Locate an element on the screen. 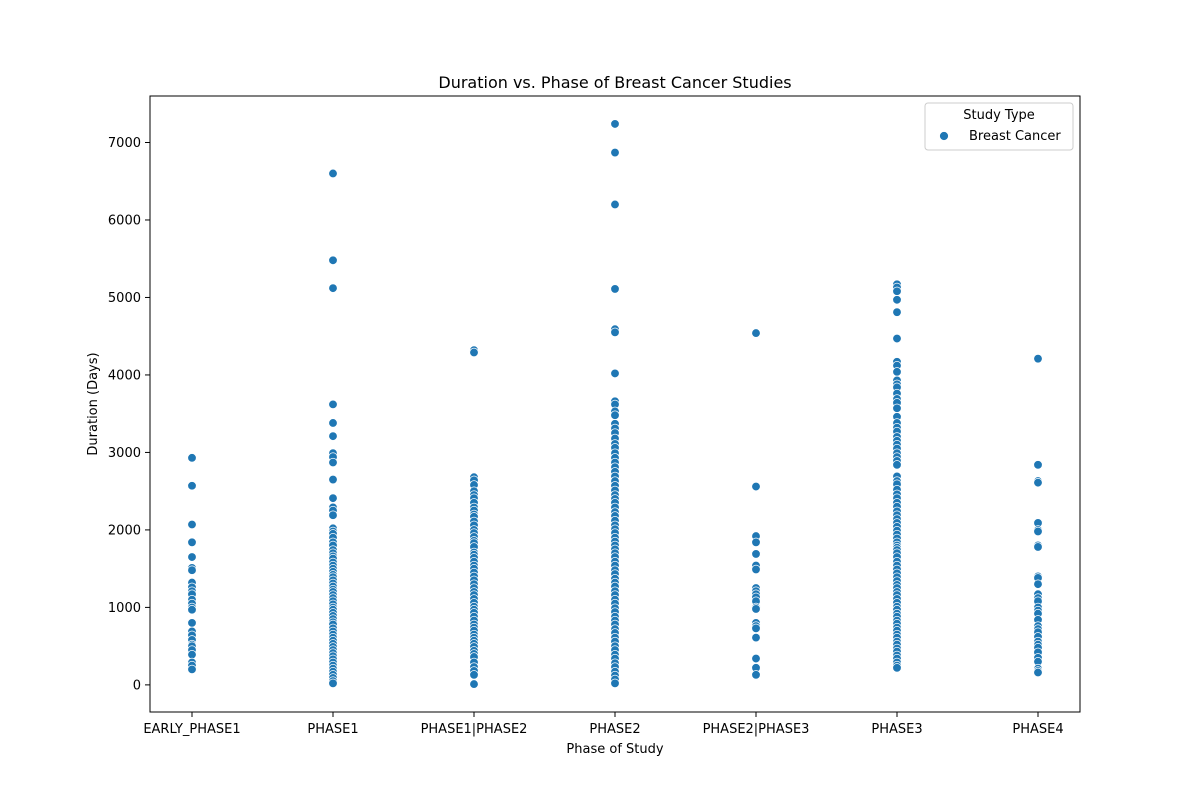  legend-box is located at coordinates (999, 126).